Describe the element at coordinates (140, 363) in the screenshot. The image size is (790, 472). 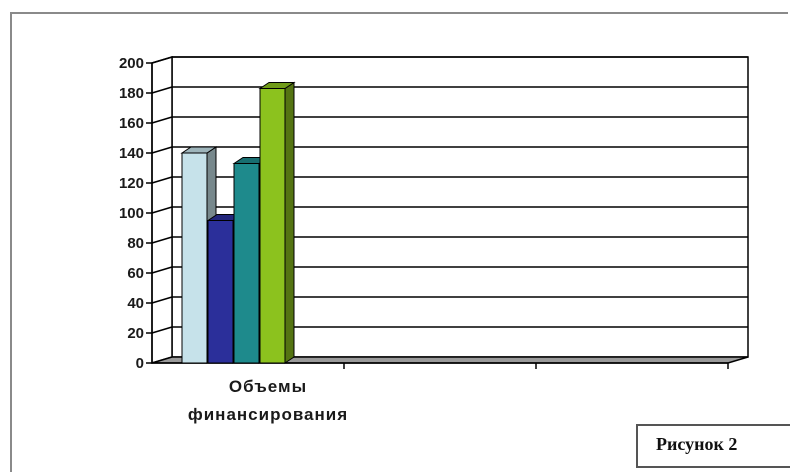
I see `y-tick-label: 0` at that location.